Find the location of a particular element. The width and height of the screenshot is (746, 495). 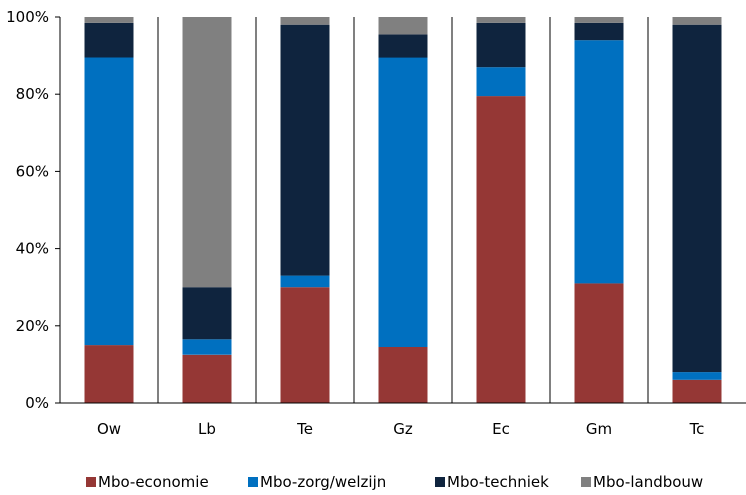

x-tick-label: Lb is located at coordinates (207, 429).